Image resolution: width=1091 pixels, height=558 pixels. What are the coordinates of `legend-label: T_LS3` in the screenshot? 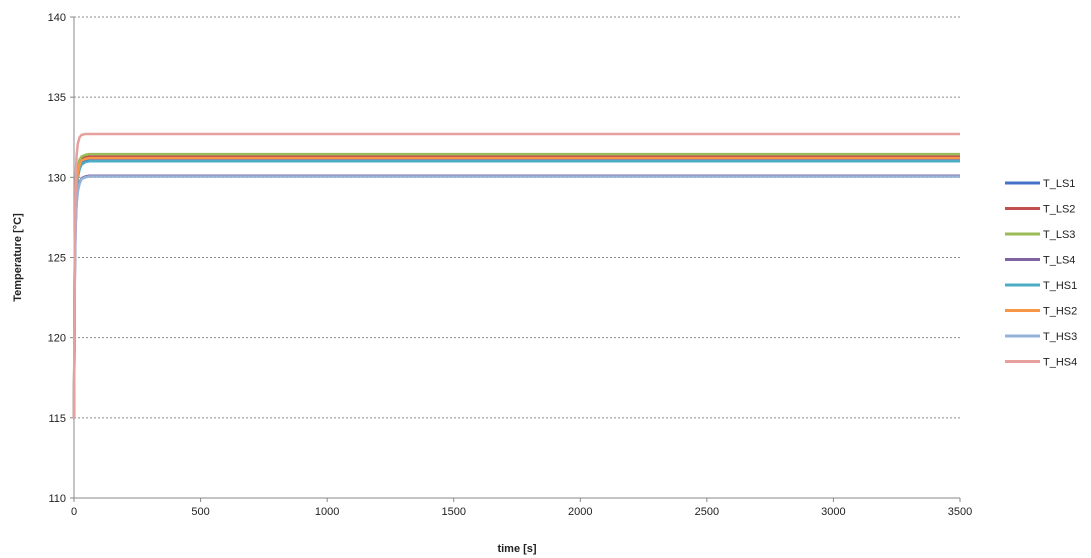 It's located at (1059, 235).